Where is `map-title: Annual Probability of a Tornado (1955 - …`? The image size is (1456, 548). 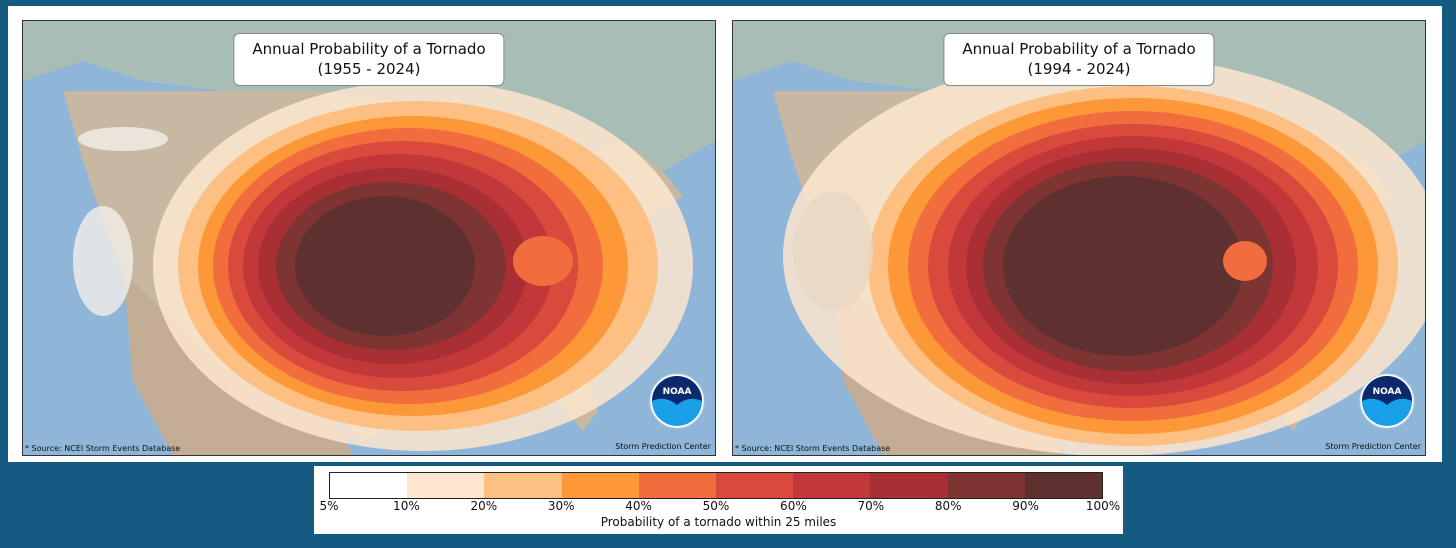
map-title: Annual Probability of a Tornado (1955 - … is located at coordinates (369, 59).